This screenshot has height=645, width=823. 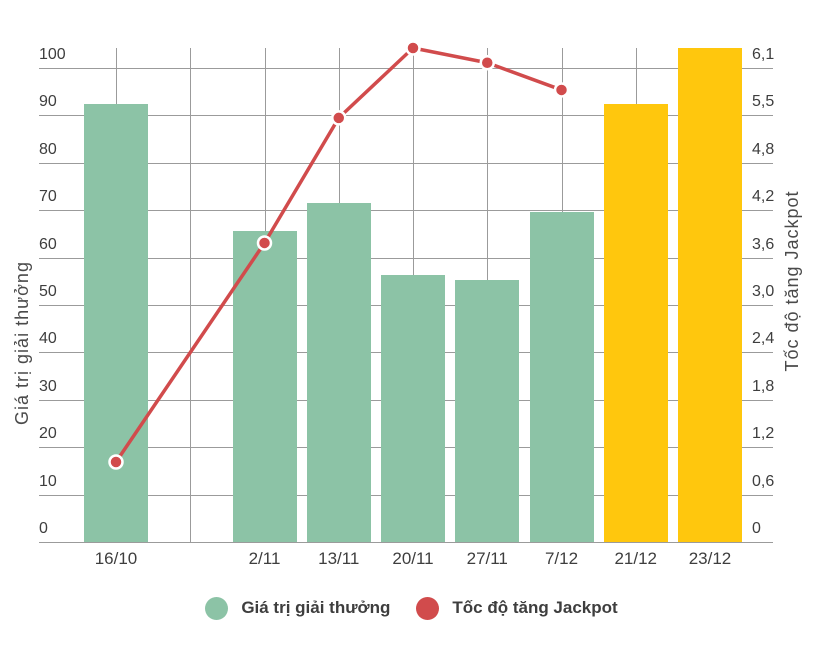 I want to click on x-axis-label: 2/11, so click(x=264, y=558).